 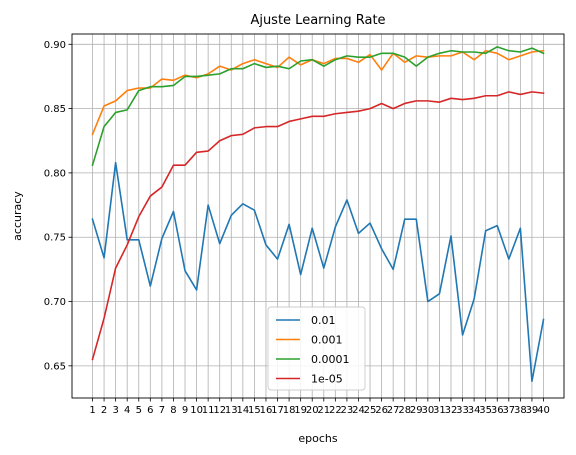 What do you see at coordinates (150, 410) in the screenshot?
I see `x-tick-label: 6` at bounding box center [150, 410].